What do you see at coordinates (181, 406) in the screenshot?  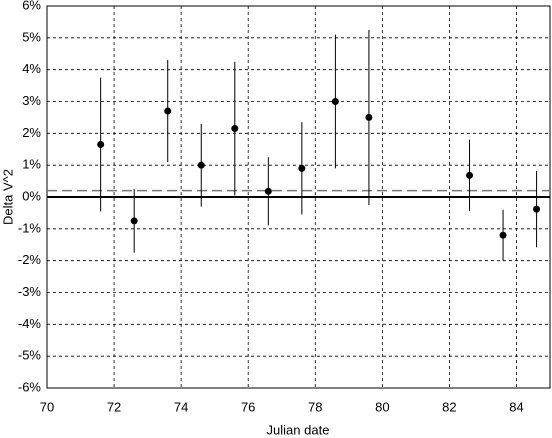 I see `x-tick-label: 74` at bounding box center [181, 406].